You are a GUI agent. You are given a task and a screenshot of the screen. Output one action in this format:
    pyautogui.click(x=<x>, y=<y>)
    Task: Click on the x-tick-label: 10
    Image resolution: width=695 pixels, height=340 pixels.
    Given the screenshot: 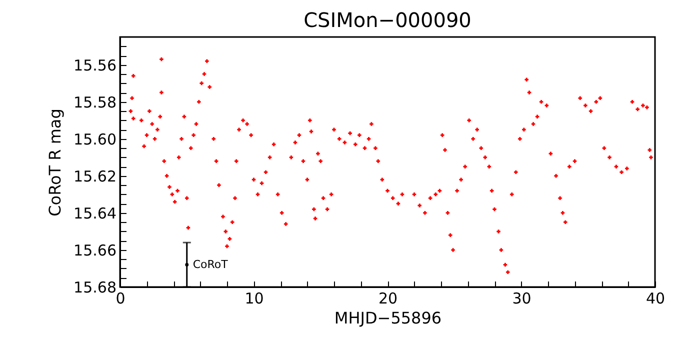 What is the action you would take?
    pyautogui.click(x=254, y=299)
    